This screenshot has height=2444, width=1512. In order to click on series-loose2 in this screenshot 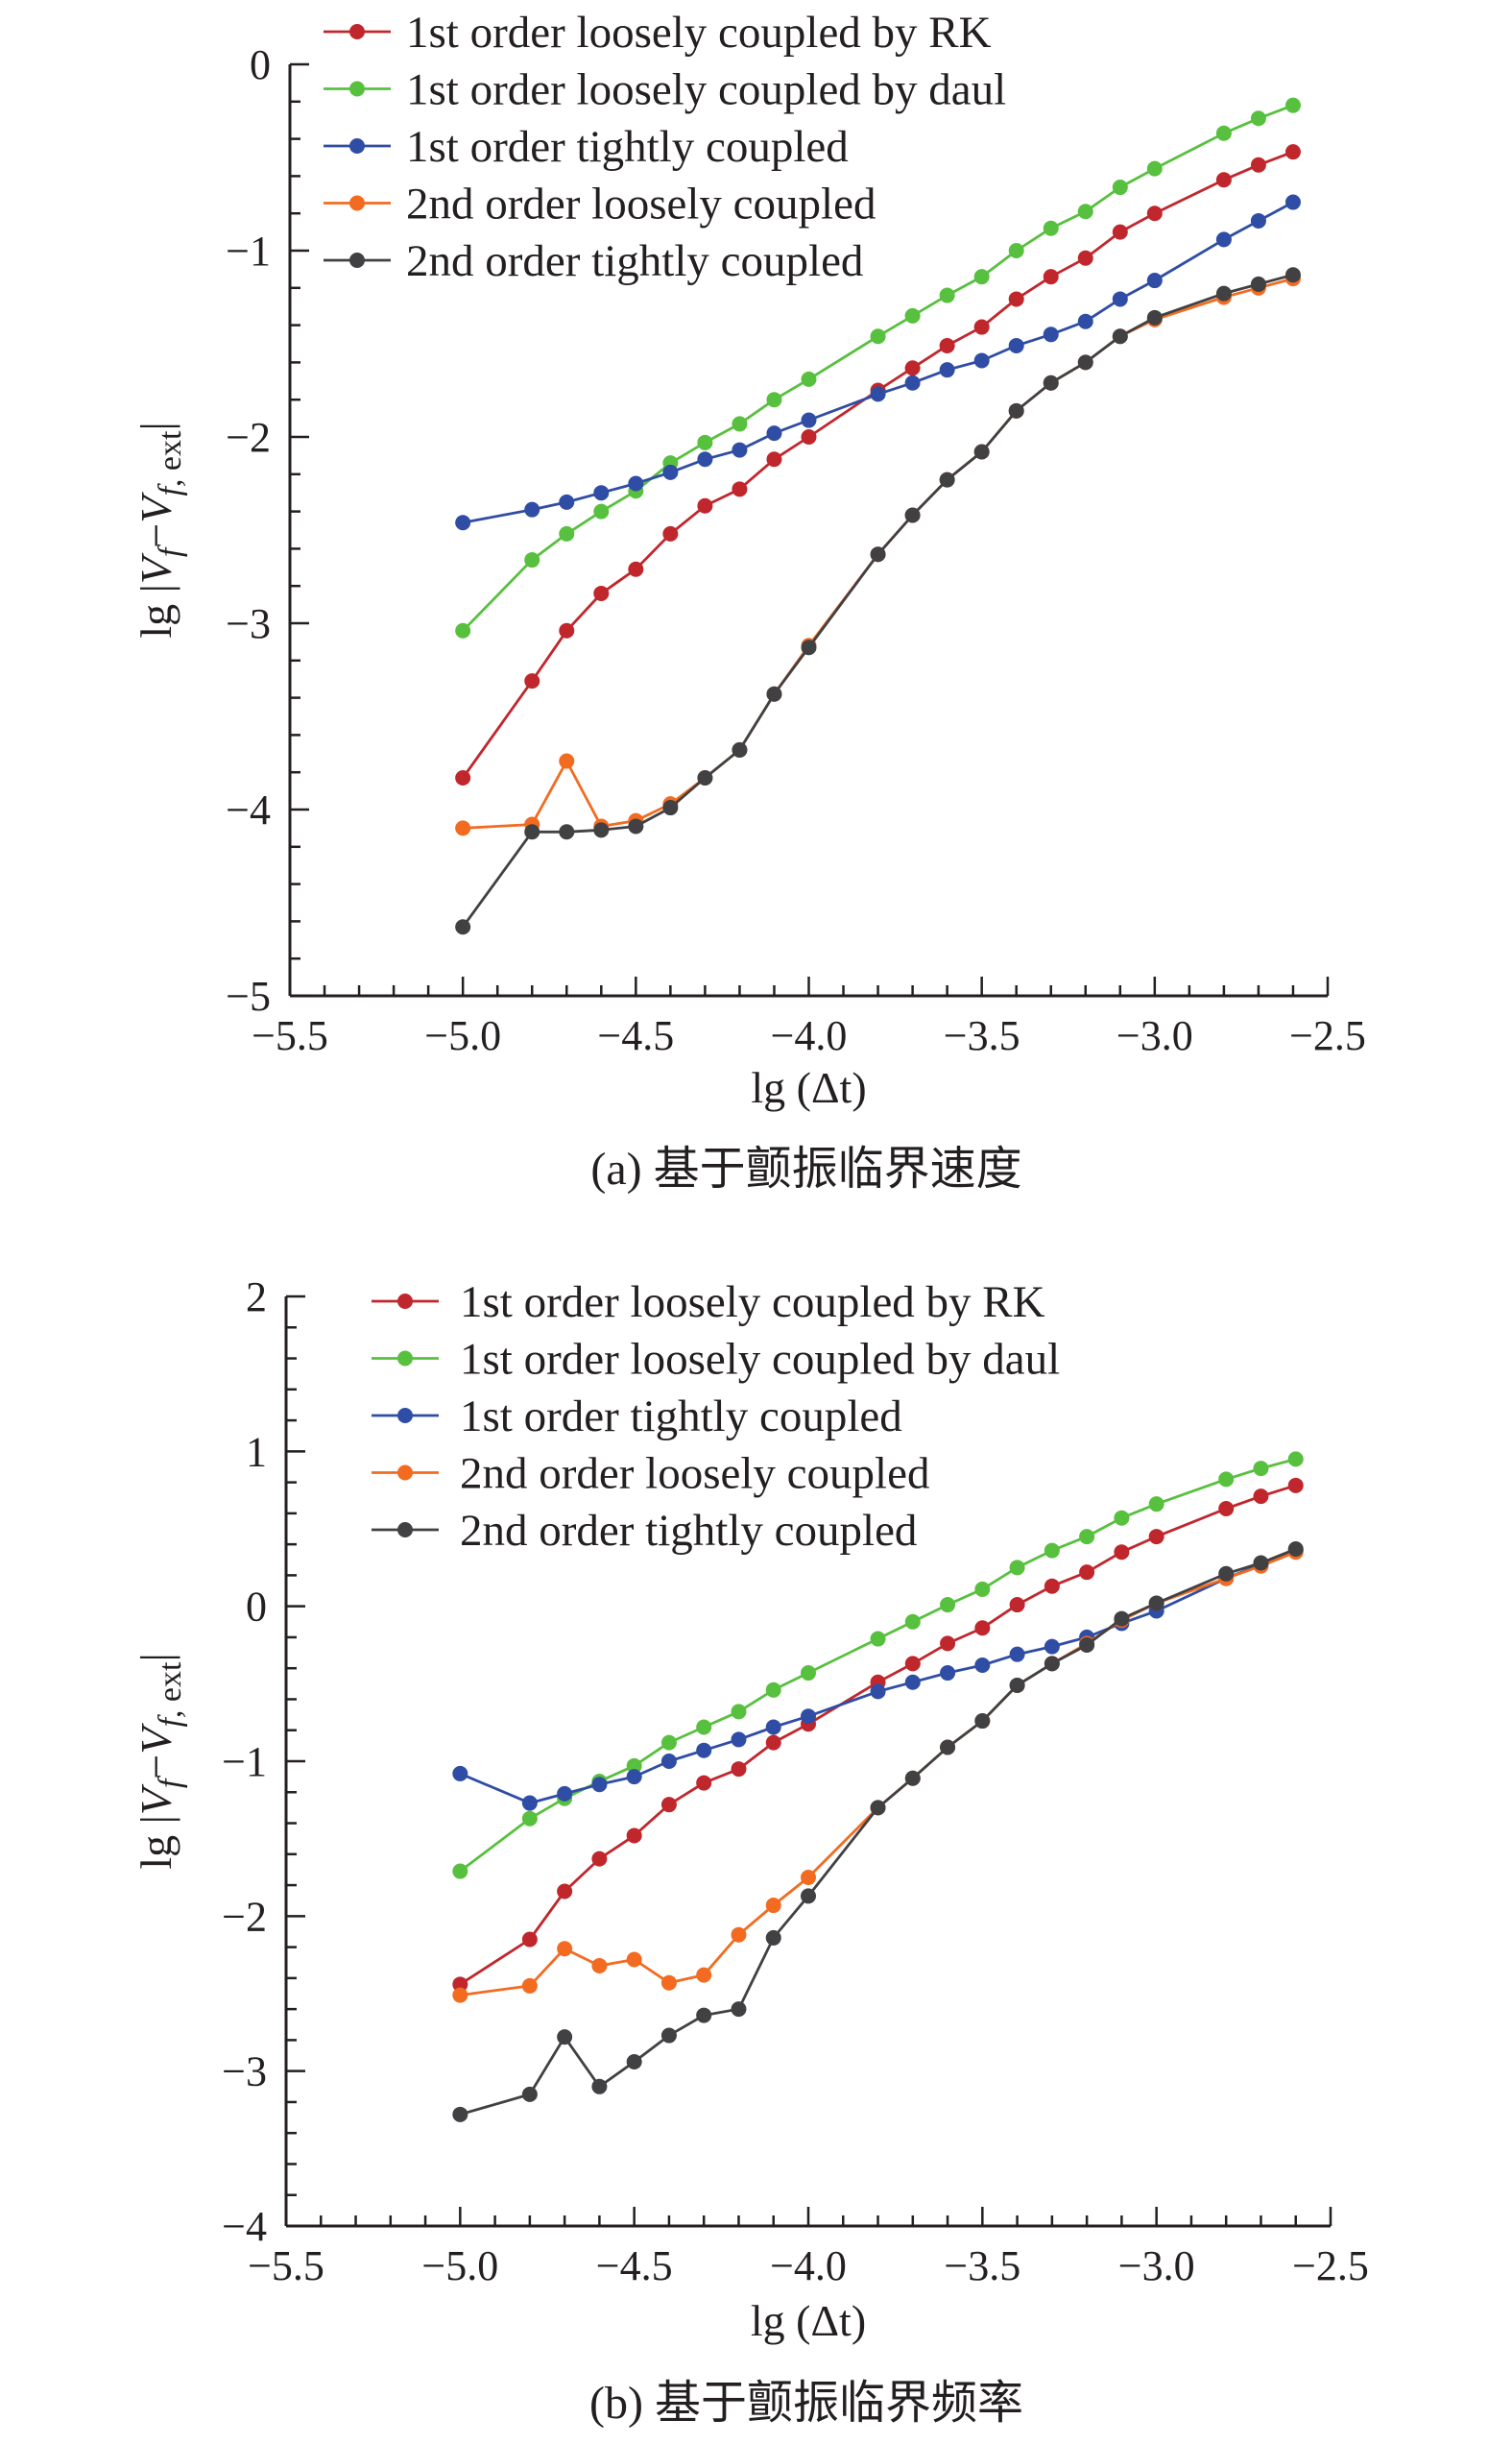, I will do `click(878, 1773)`.